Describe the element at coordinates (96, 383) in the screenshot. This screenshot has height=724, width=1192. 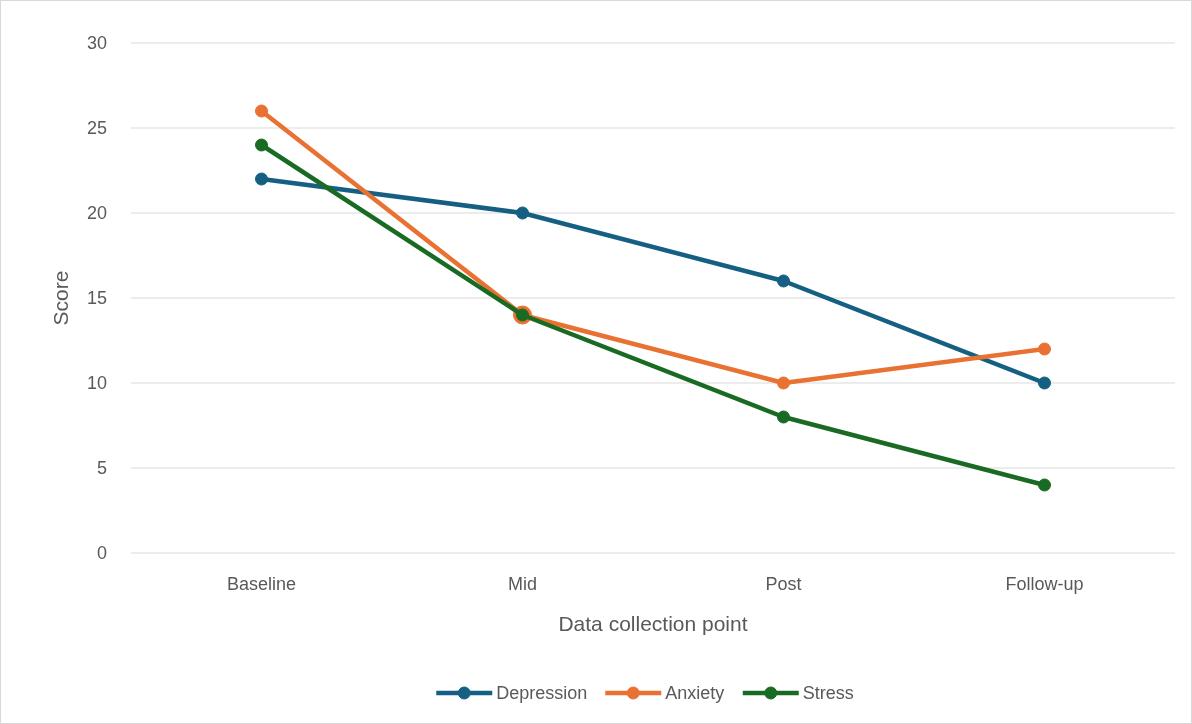
I see `y-tick-label: 10` at that location.